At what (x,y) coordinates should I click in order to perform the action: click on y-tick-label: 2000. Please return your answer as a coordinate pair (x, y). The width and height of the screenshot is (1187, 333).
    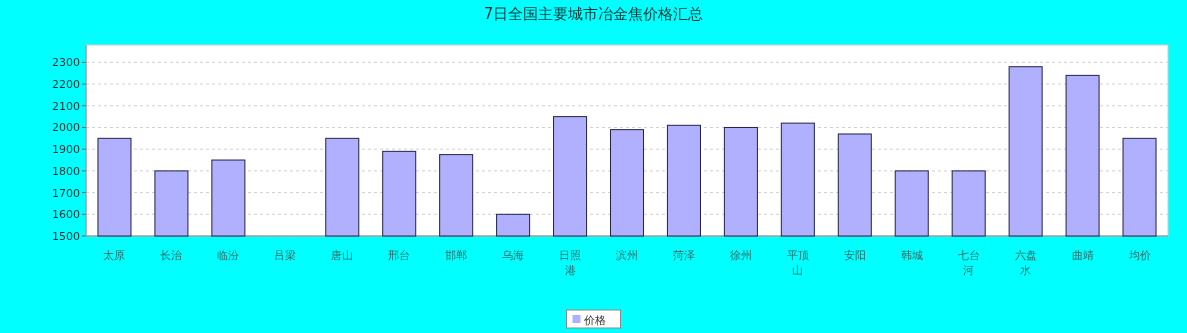
    Looking at the image, I should click on (66, 128).